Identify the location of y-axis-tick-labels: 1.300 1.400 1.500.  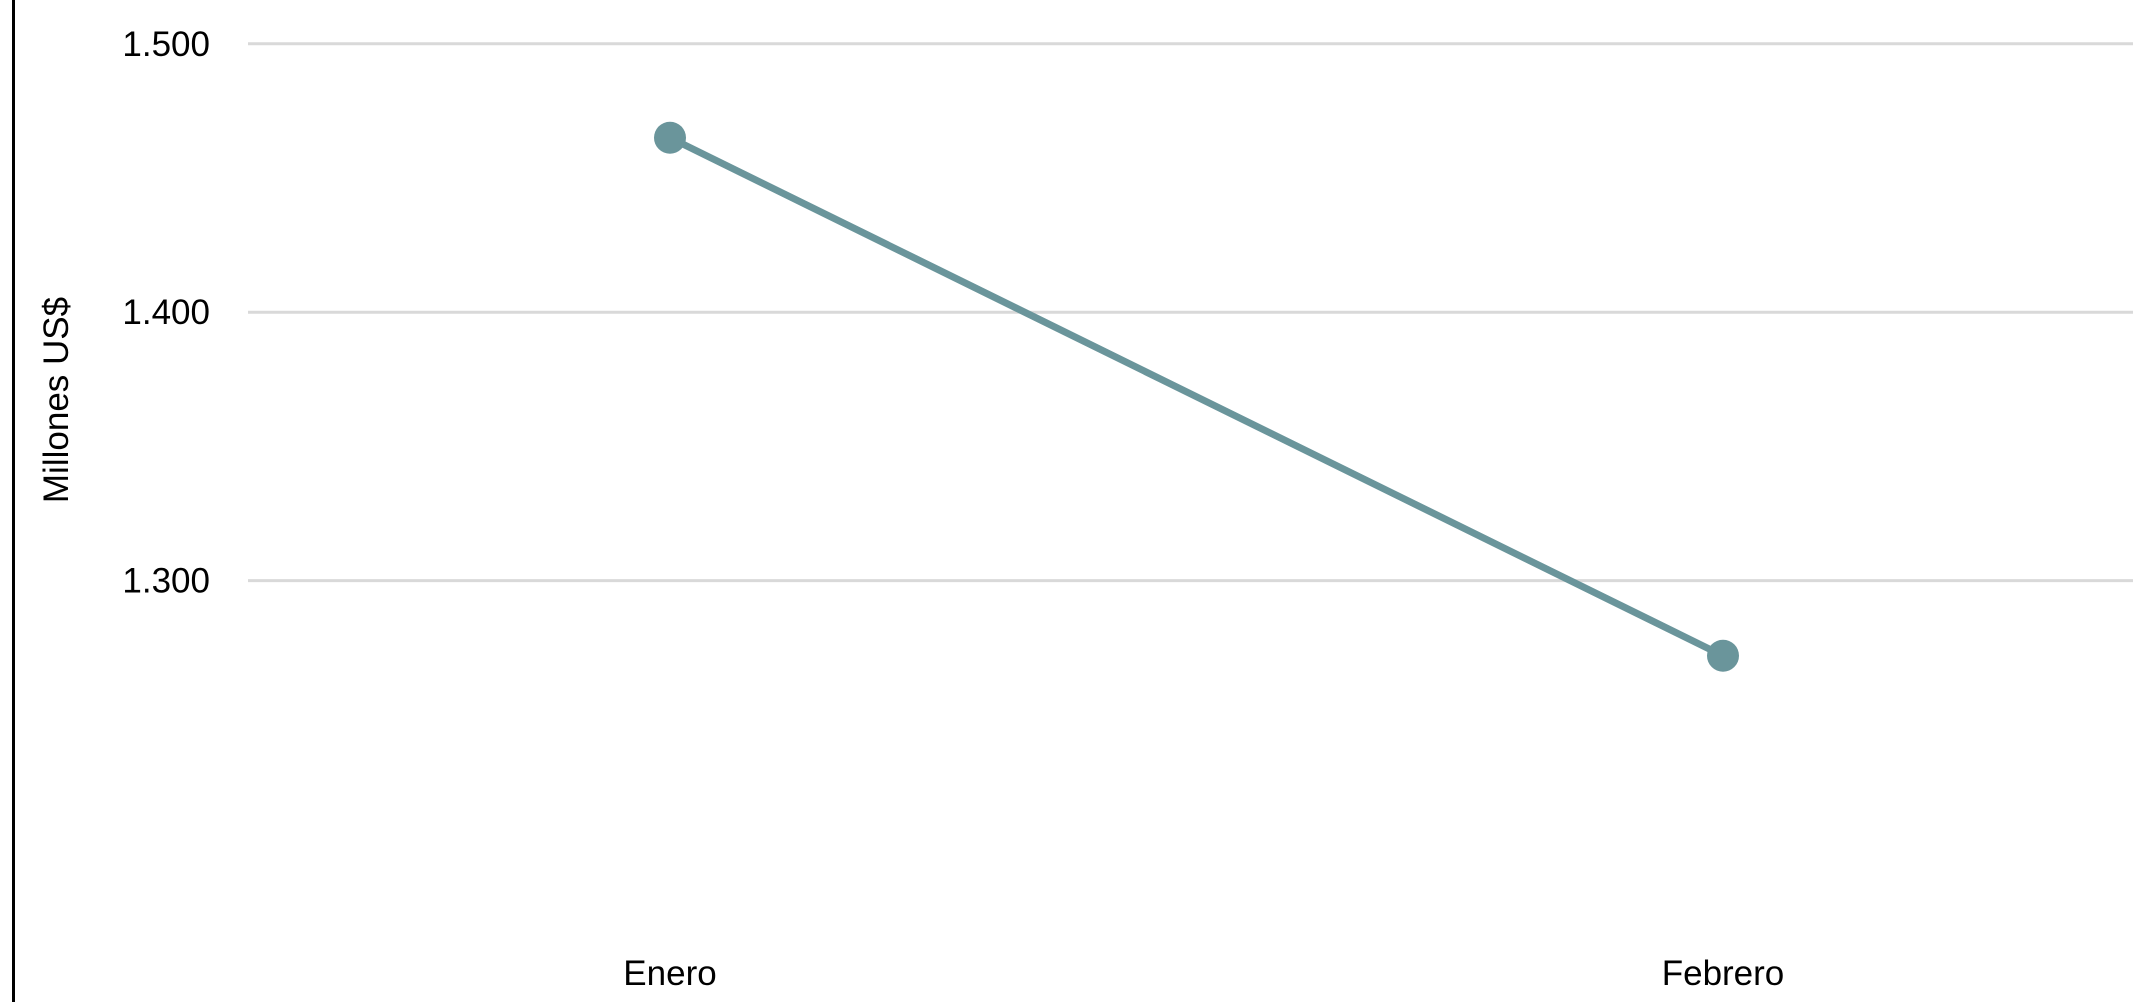
(166, 313).